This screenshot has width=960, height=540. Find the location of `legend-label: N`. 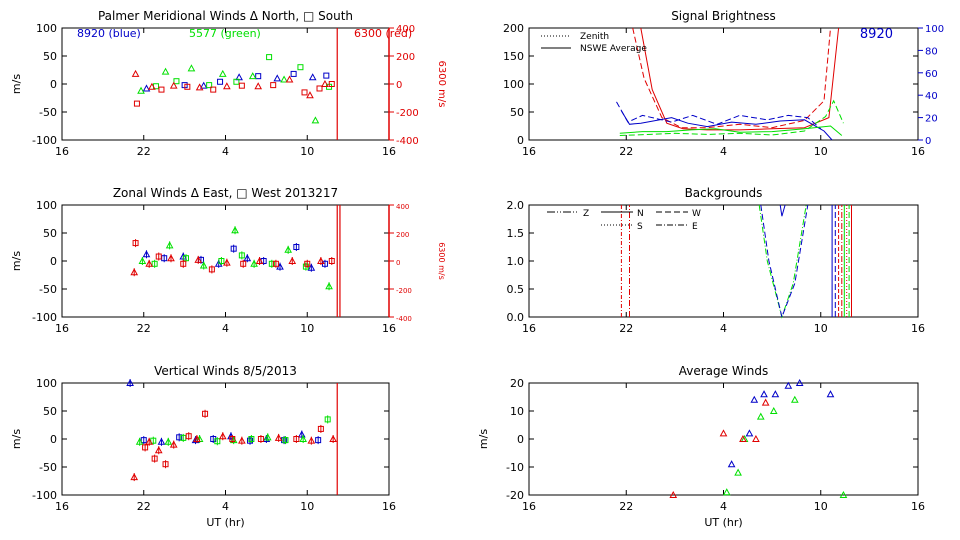

legend-label: N is located at coordinates (640, 214).